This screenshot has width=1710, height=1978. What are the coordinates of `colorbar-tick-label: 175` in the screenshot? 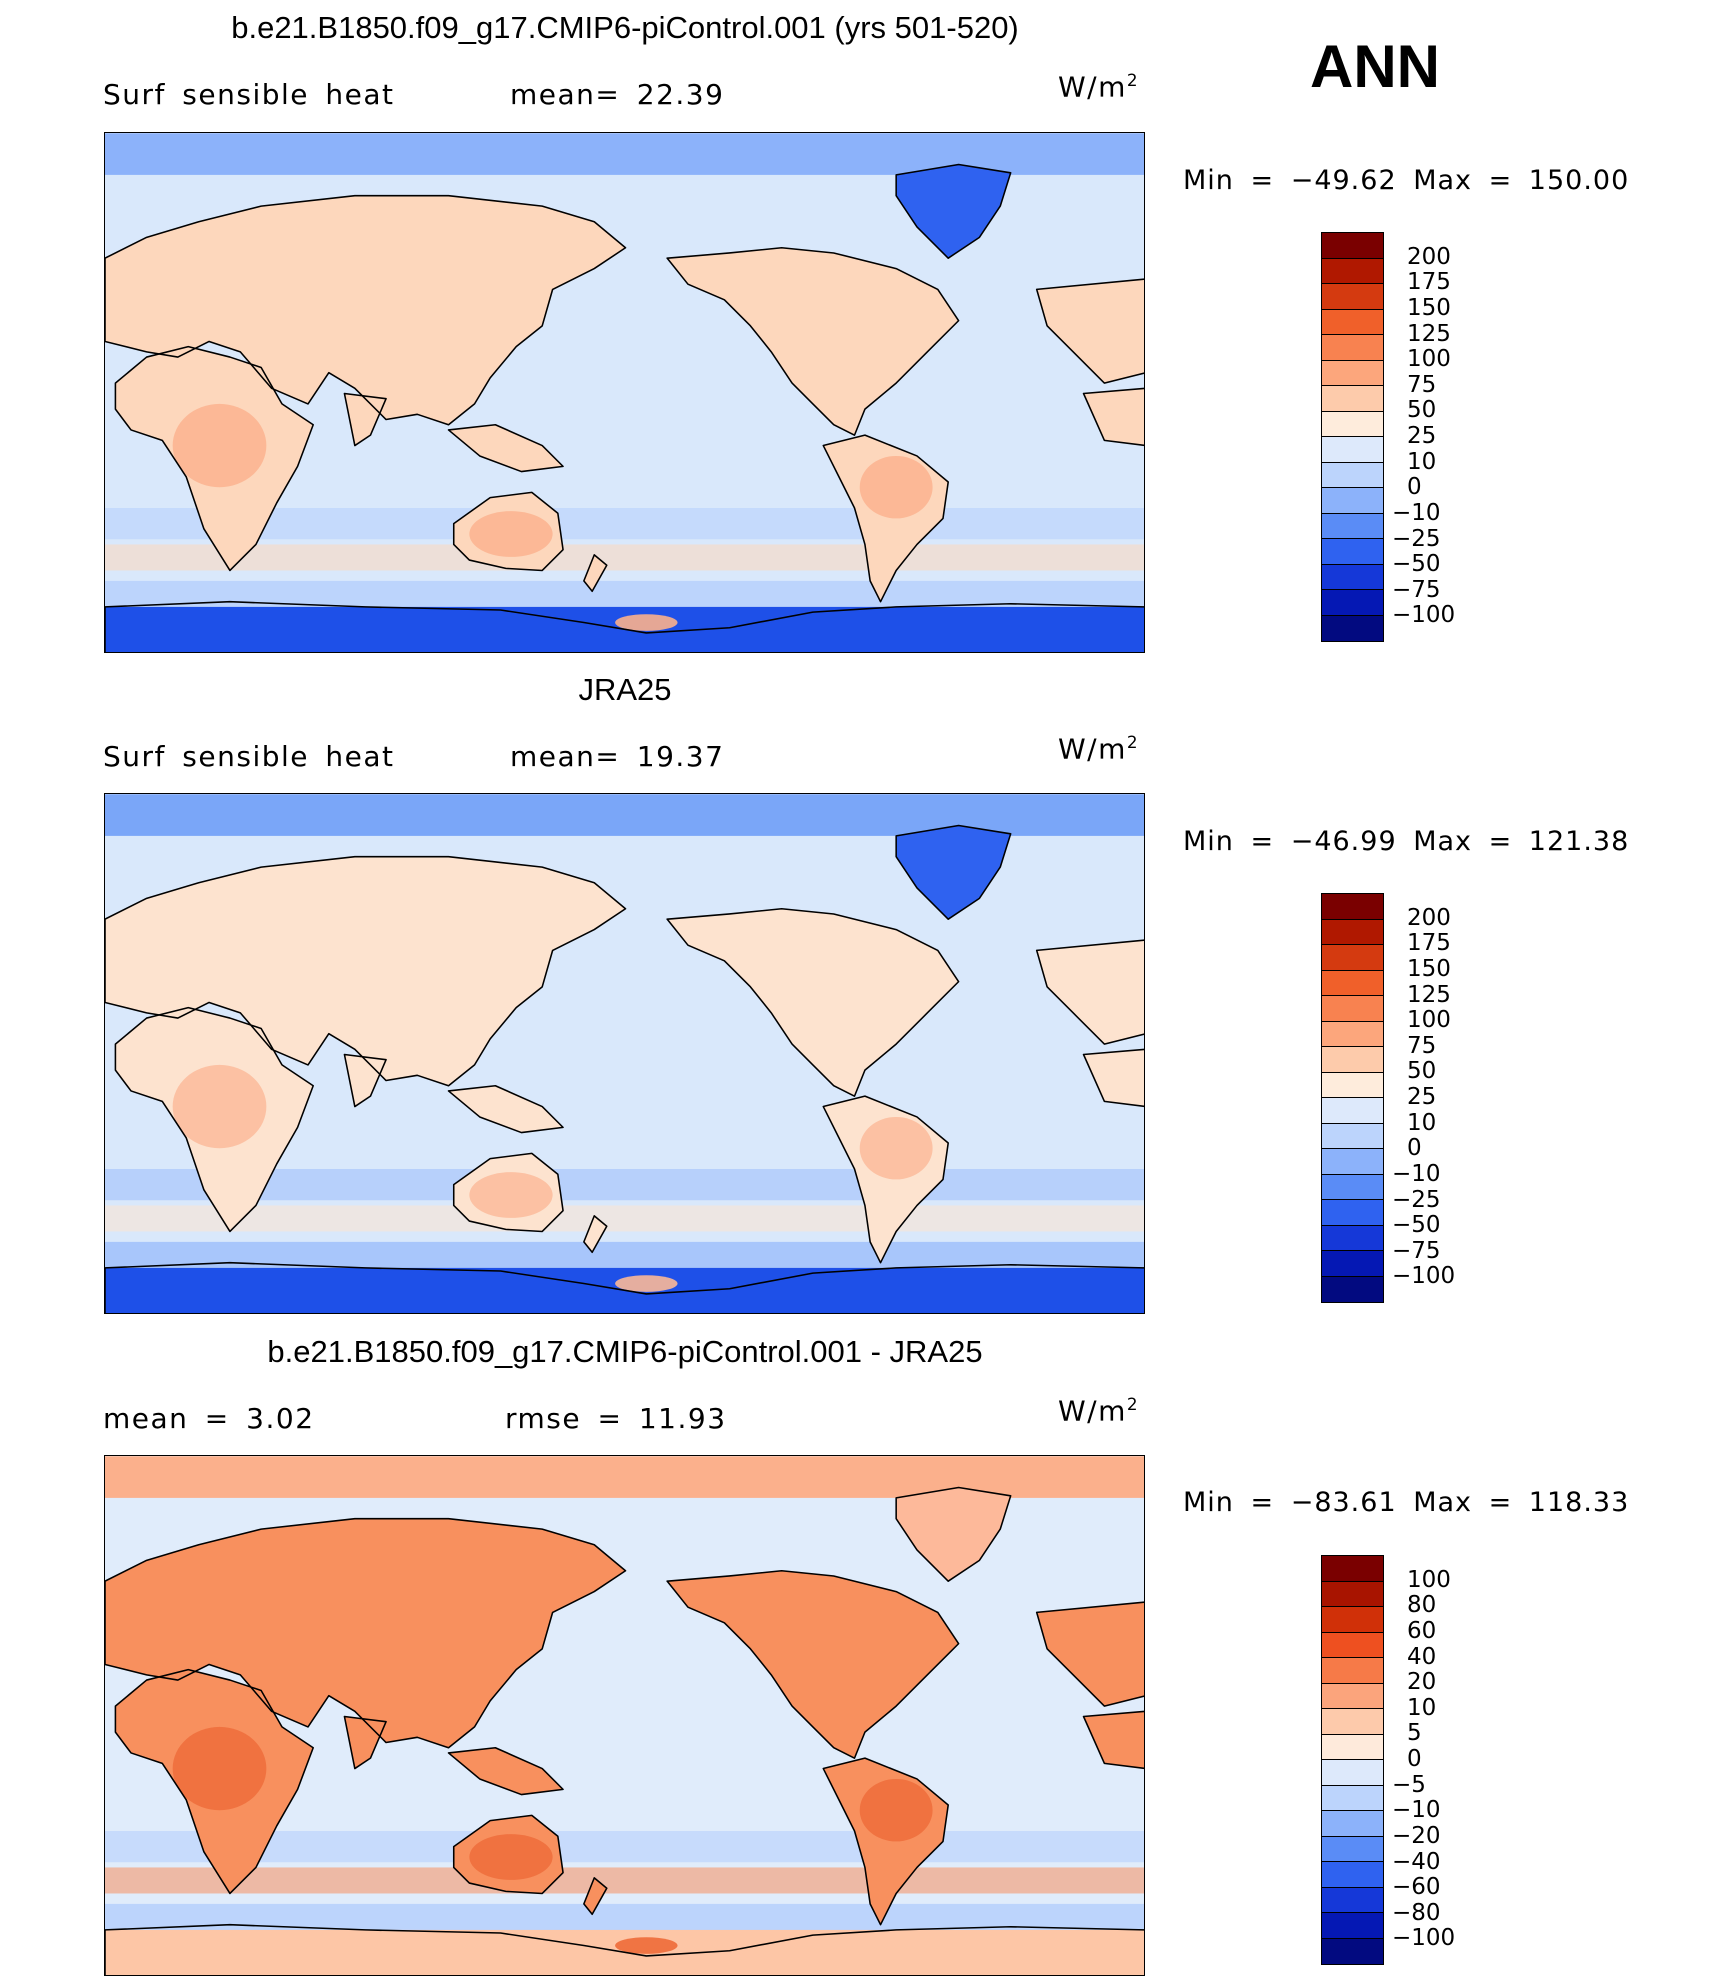 It's located at (1429, 282).